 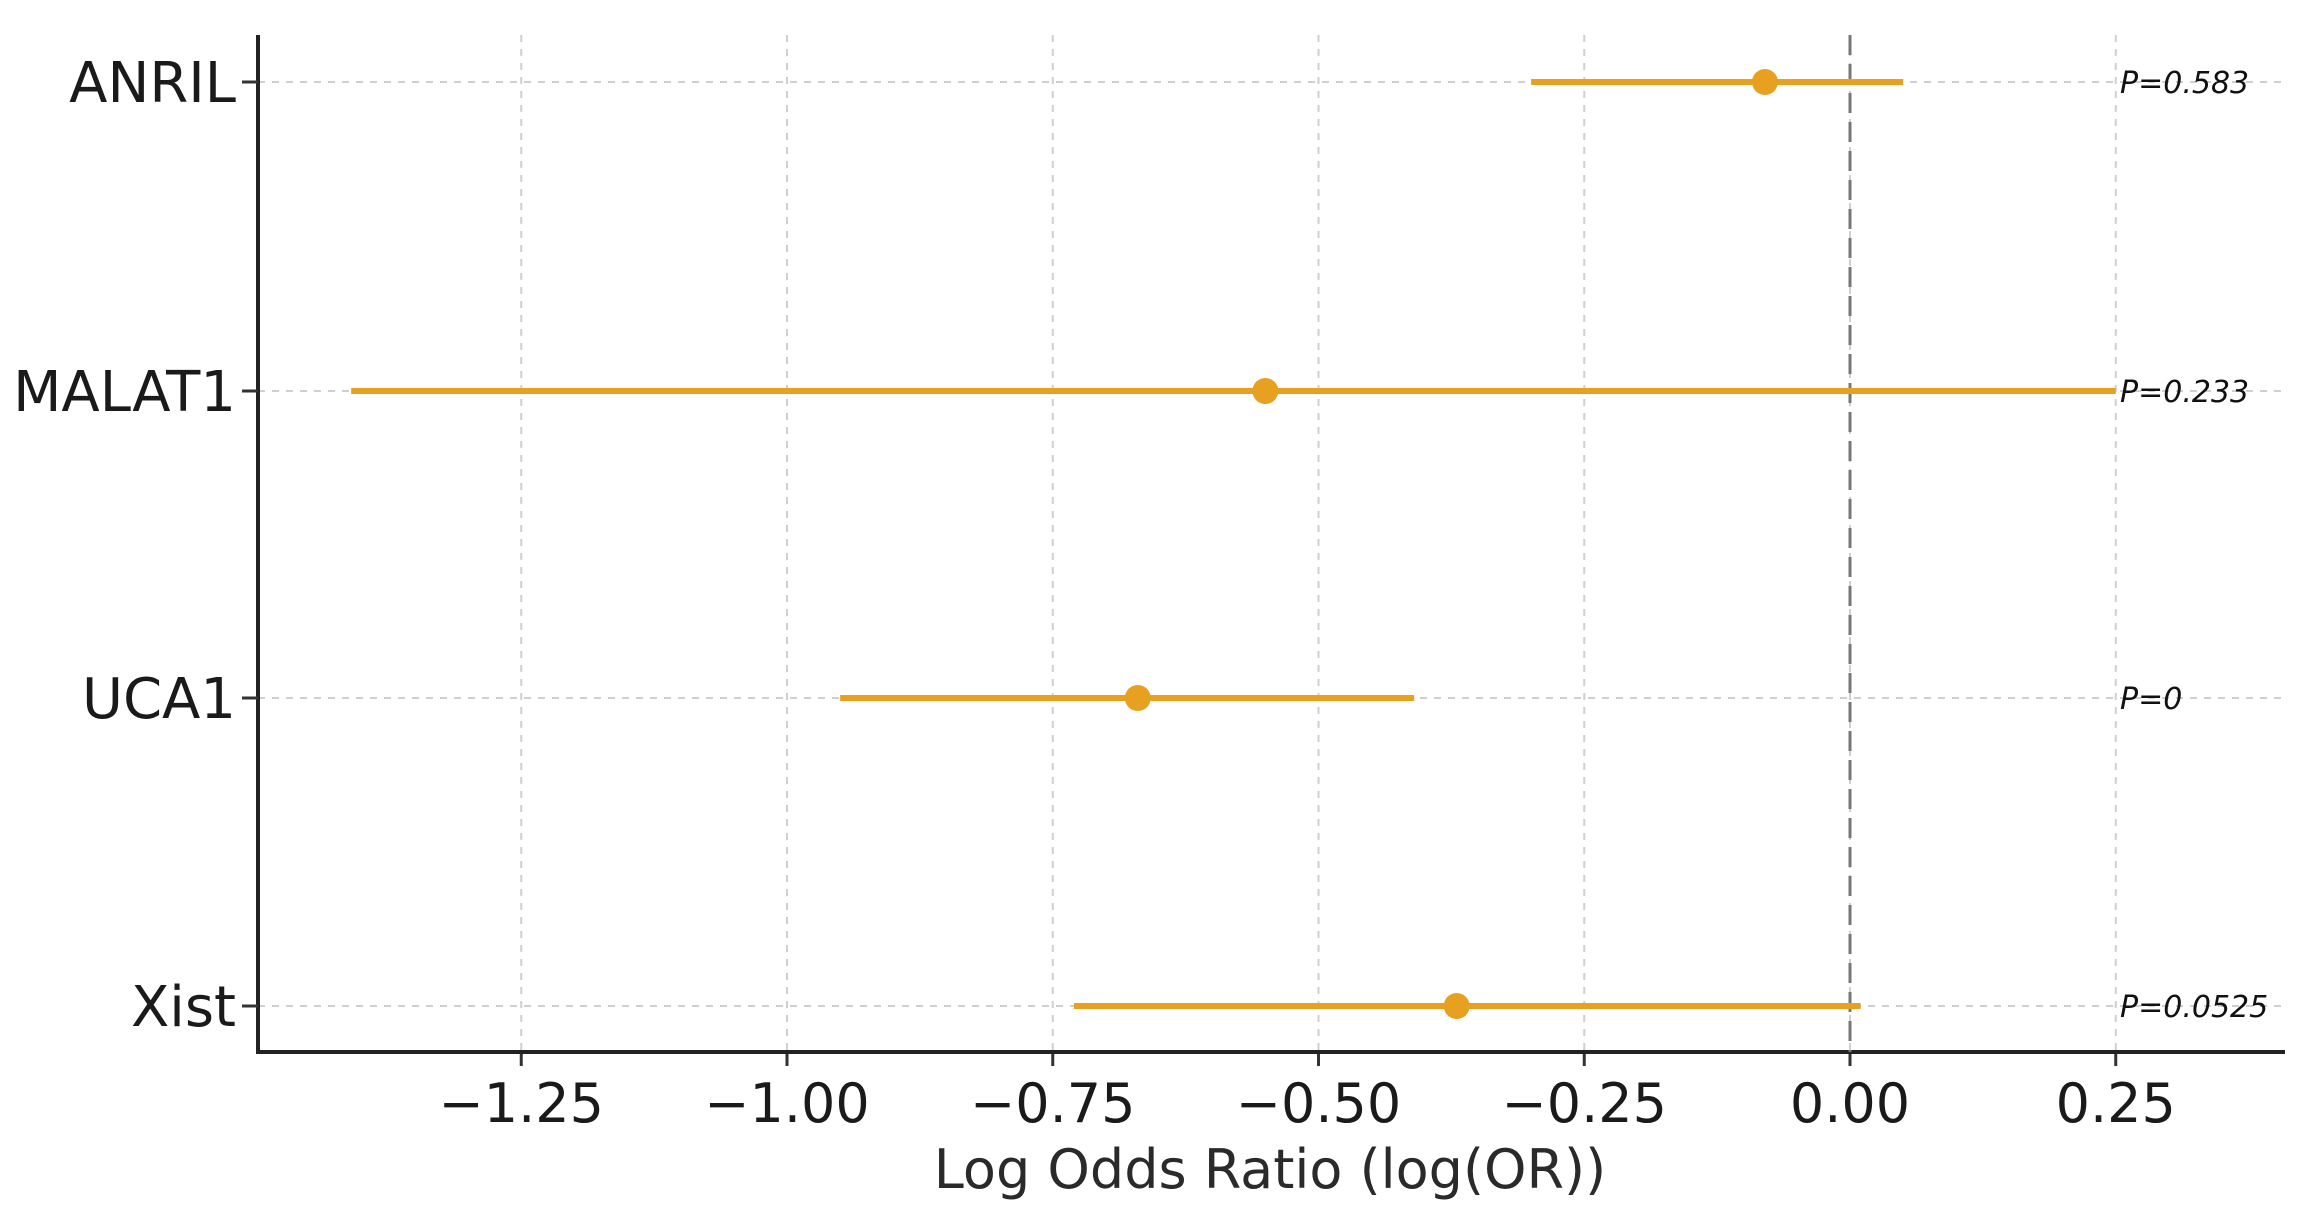 What do you see at coordinates (1052, 1103) in the screenshot?
I see `x-tick-label: −0.75` at bounding box center [1052, 1103].